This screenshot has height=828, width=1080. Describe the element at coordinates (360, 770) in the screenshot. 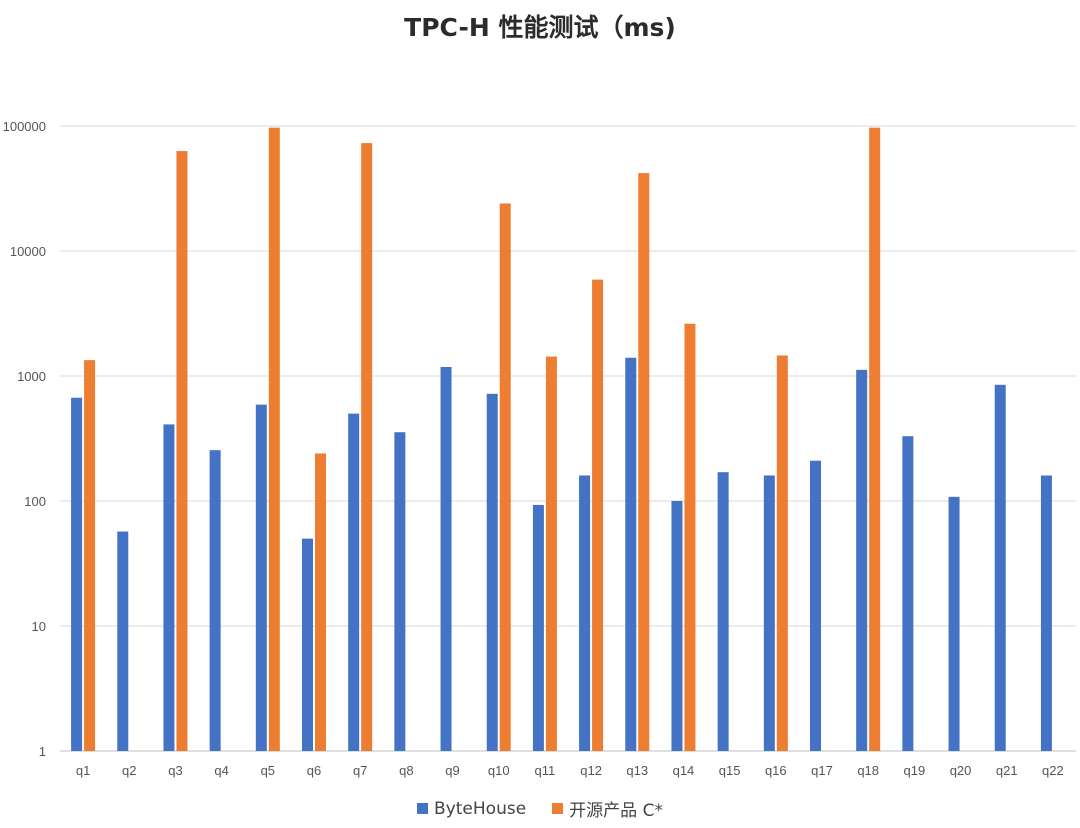

I see `x-tick-label: q7` at that location.